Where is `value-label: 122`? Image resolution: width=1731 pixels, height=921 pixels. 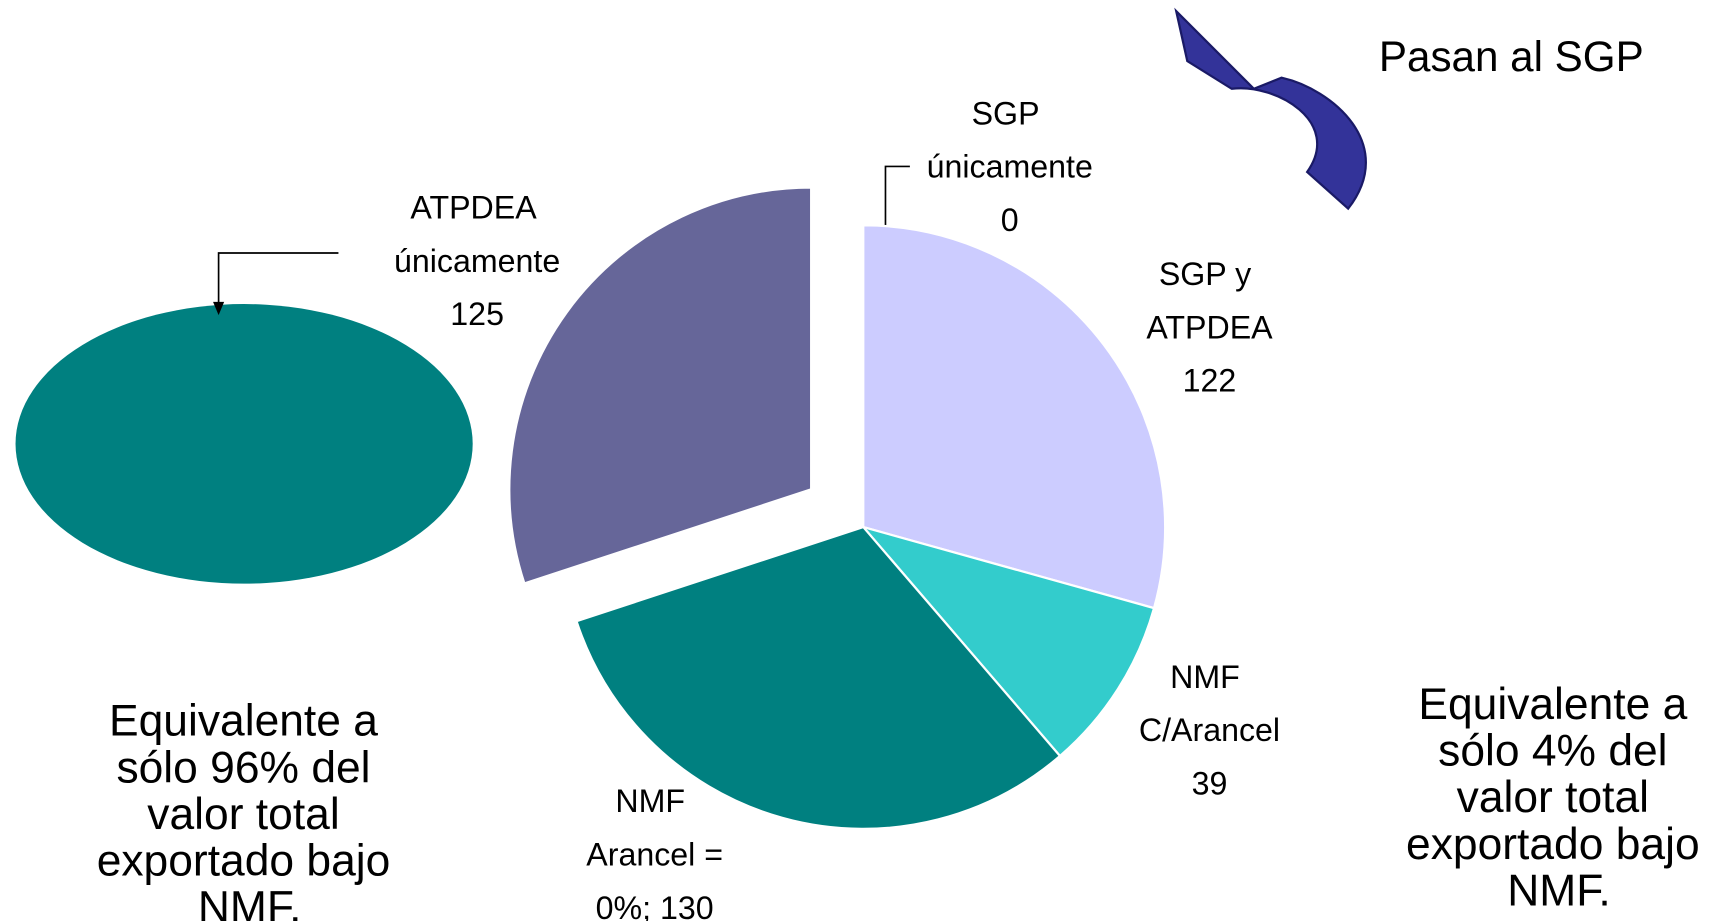 value-label: 122 is located at coordinates (1210, 381).